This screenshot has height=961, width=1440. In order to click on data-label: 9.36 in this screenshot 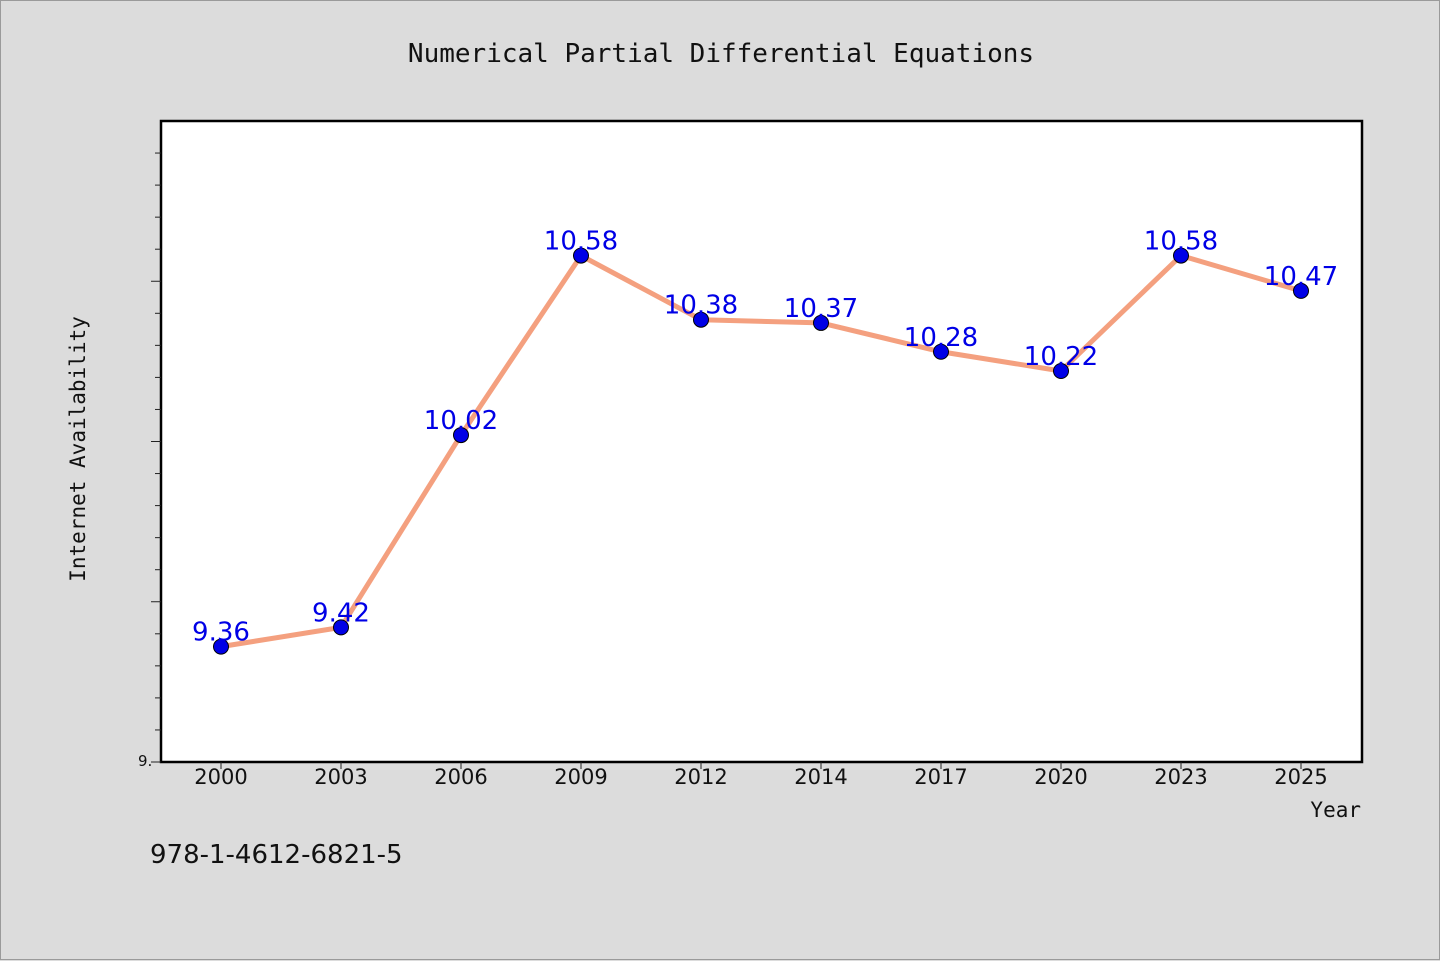, I will do `click(221, 633)`.